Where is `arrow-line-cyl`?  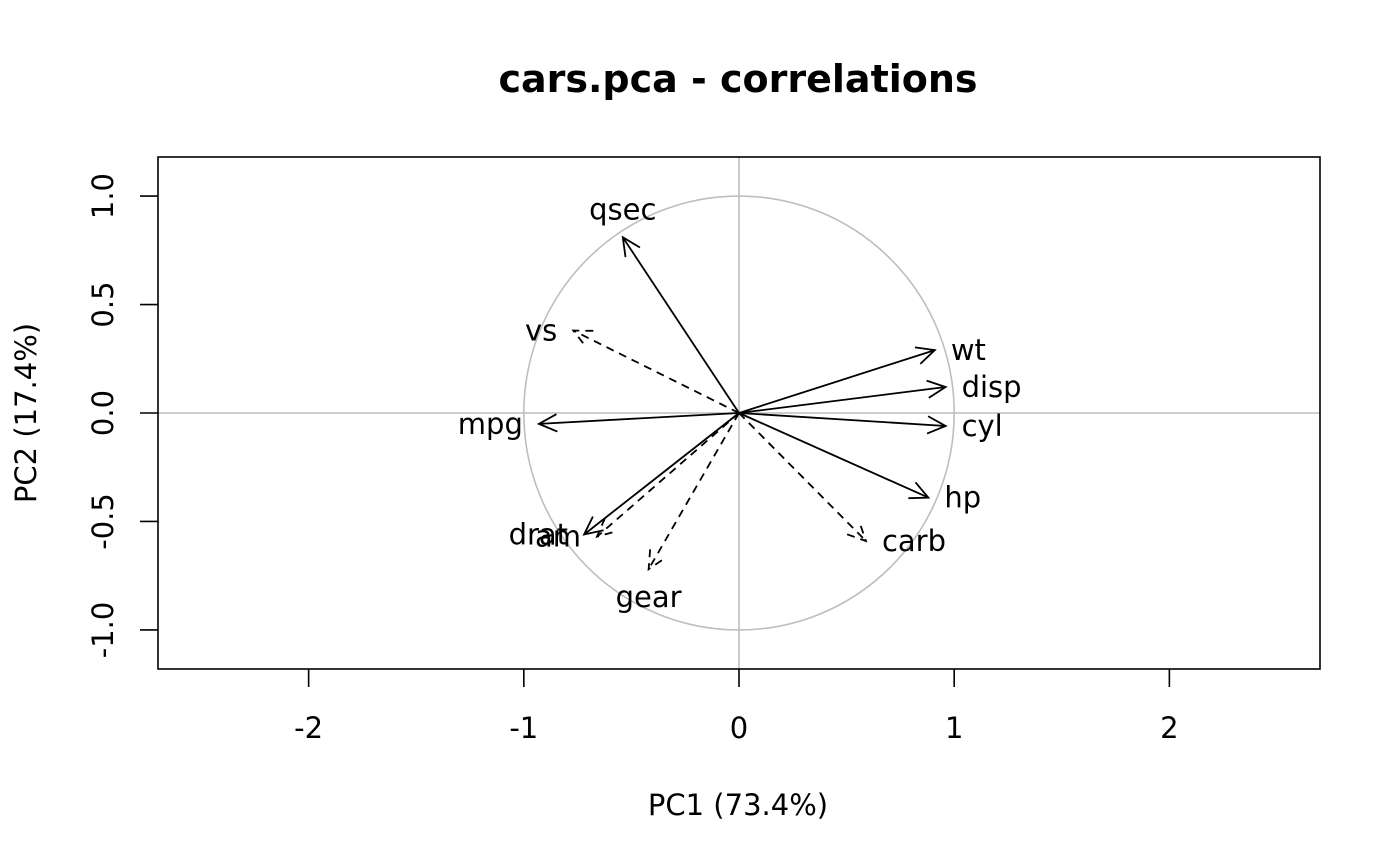 arrow-line-cyl is located at coordinates (842, 419).